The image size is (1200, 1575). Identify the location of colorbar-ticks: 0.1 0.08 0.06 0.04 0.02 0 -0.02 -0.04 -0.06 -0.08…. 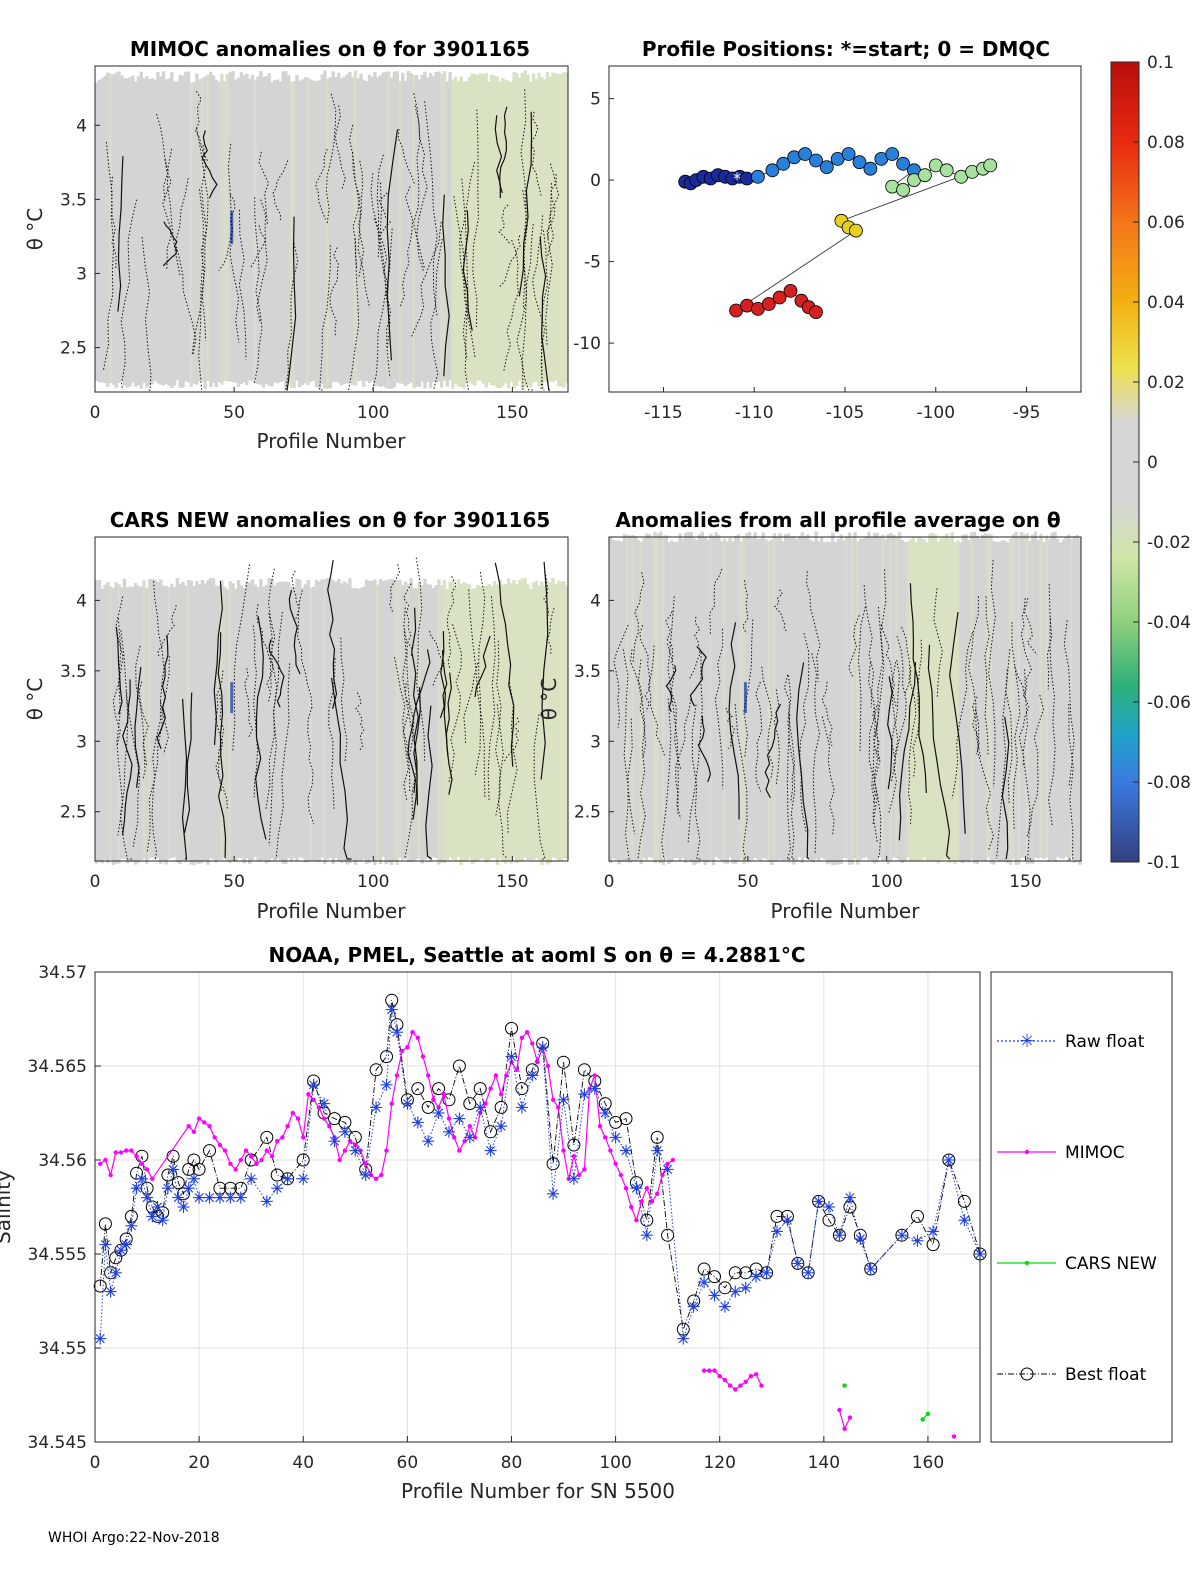
(1162, 463).